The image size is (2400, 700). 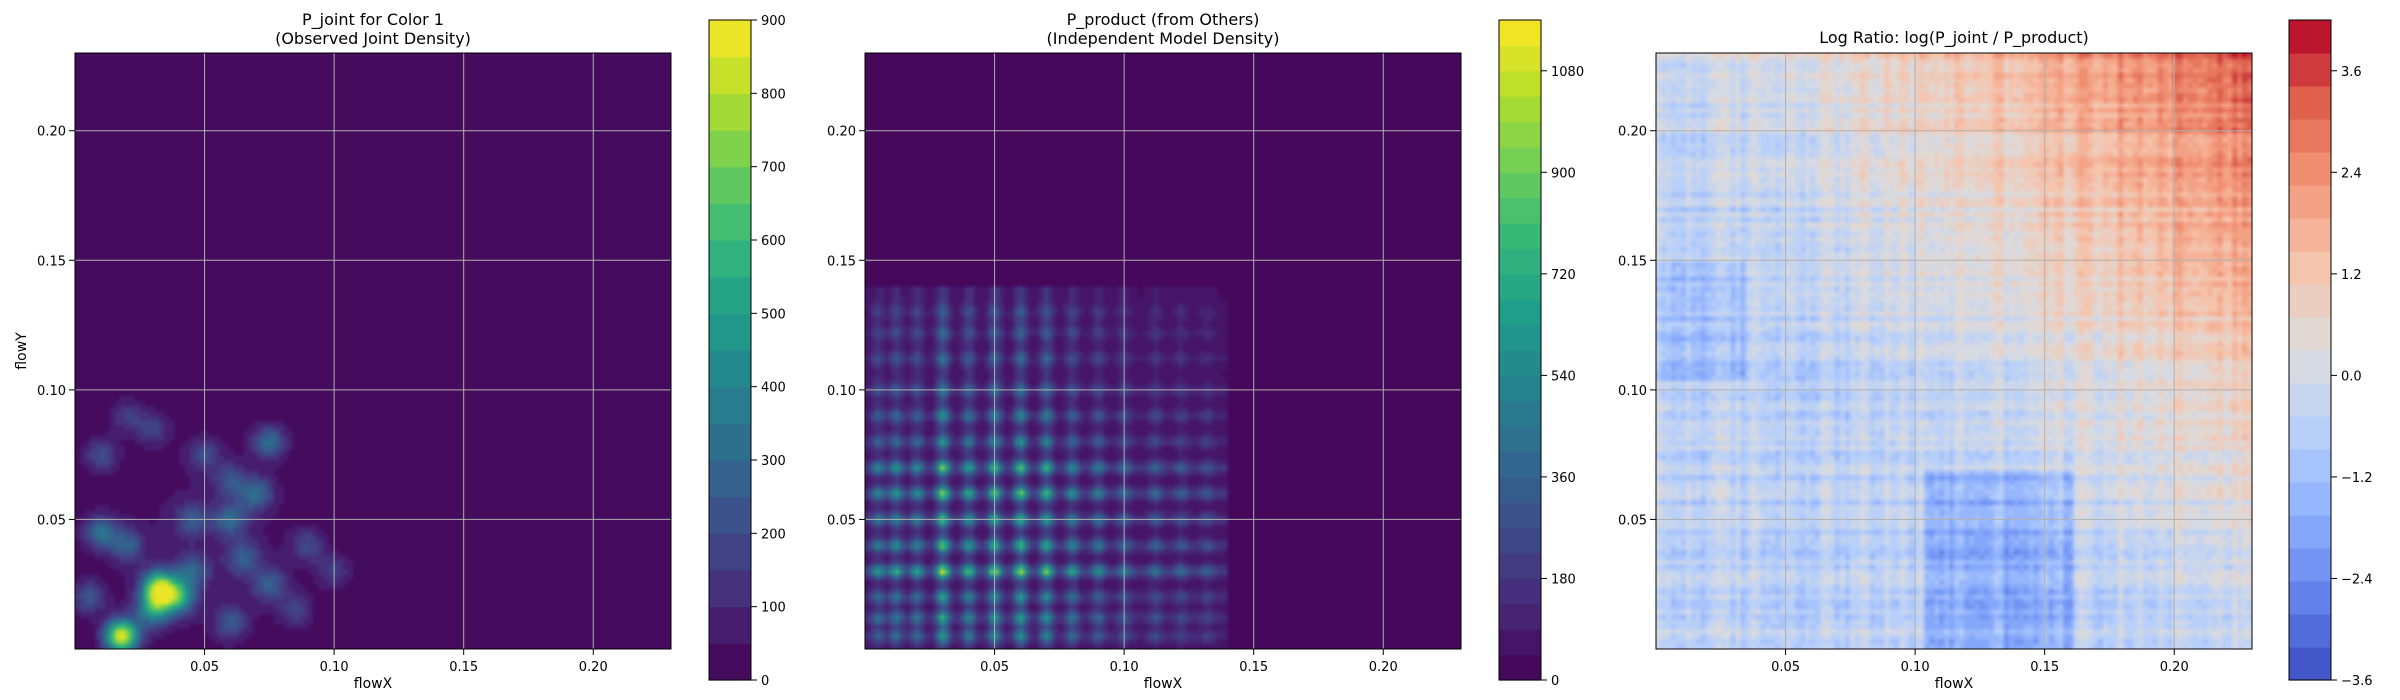 I want to click on colorbar-tick-label: 0, so click(x=765, y=681).